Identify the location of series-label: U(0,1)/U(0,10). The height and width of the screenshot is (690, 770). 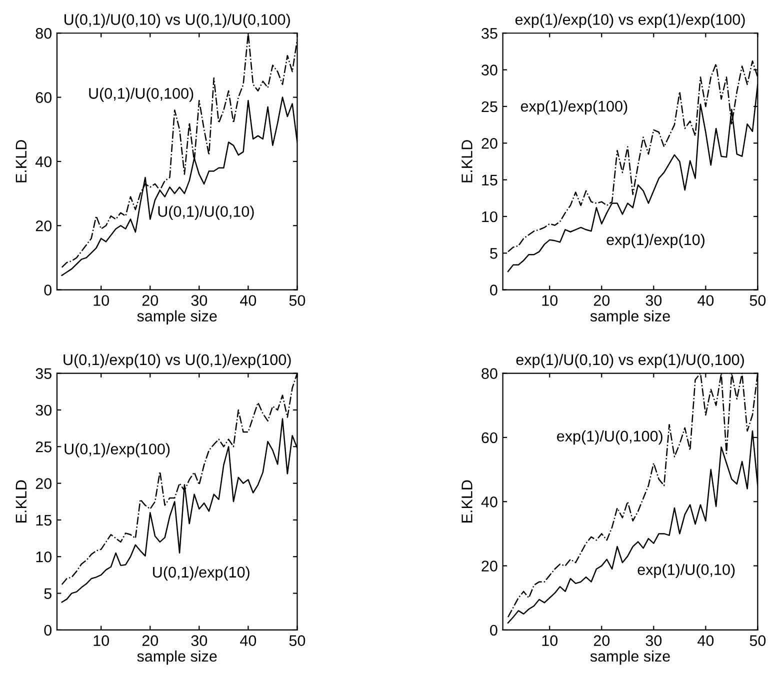
(206, 213).